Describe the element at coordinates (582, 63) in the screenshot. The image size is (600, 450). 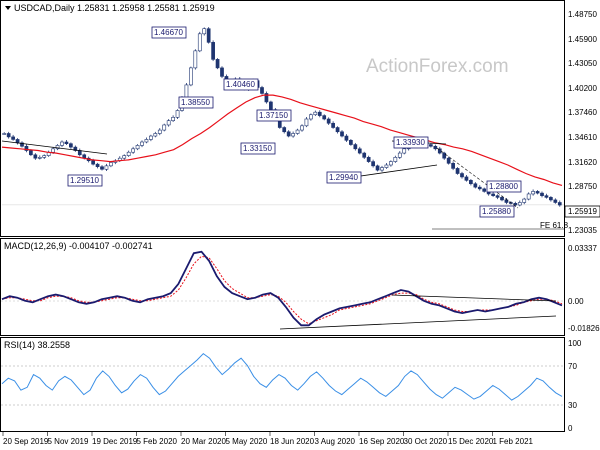
I see `price-tick-3: 1.43050` at that location.